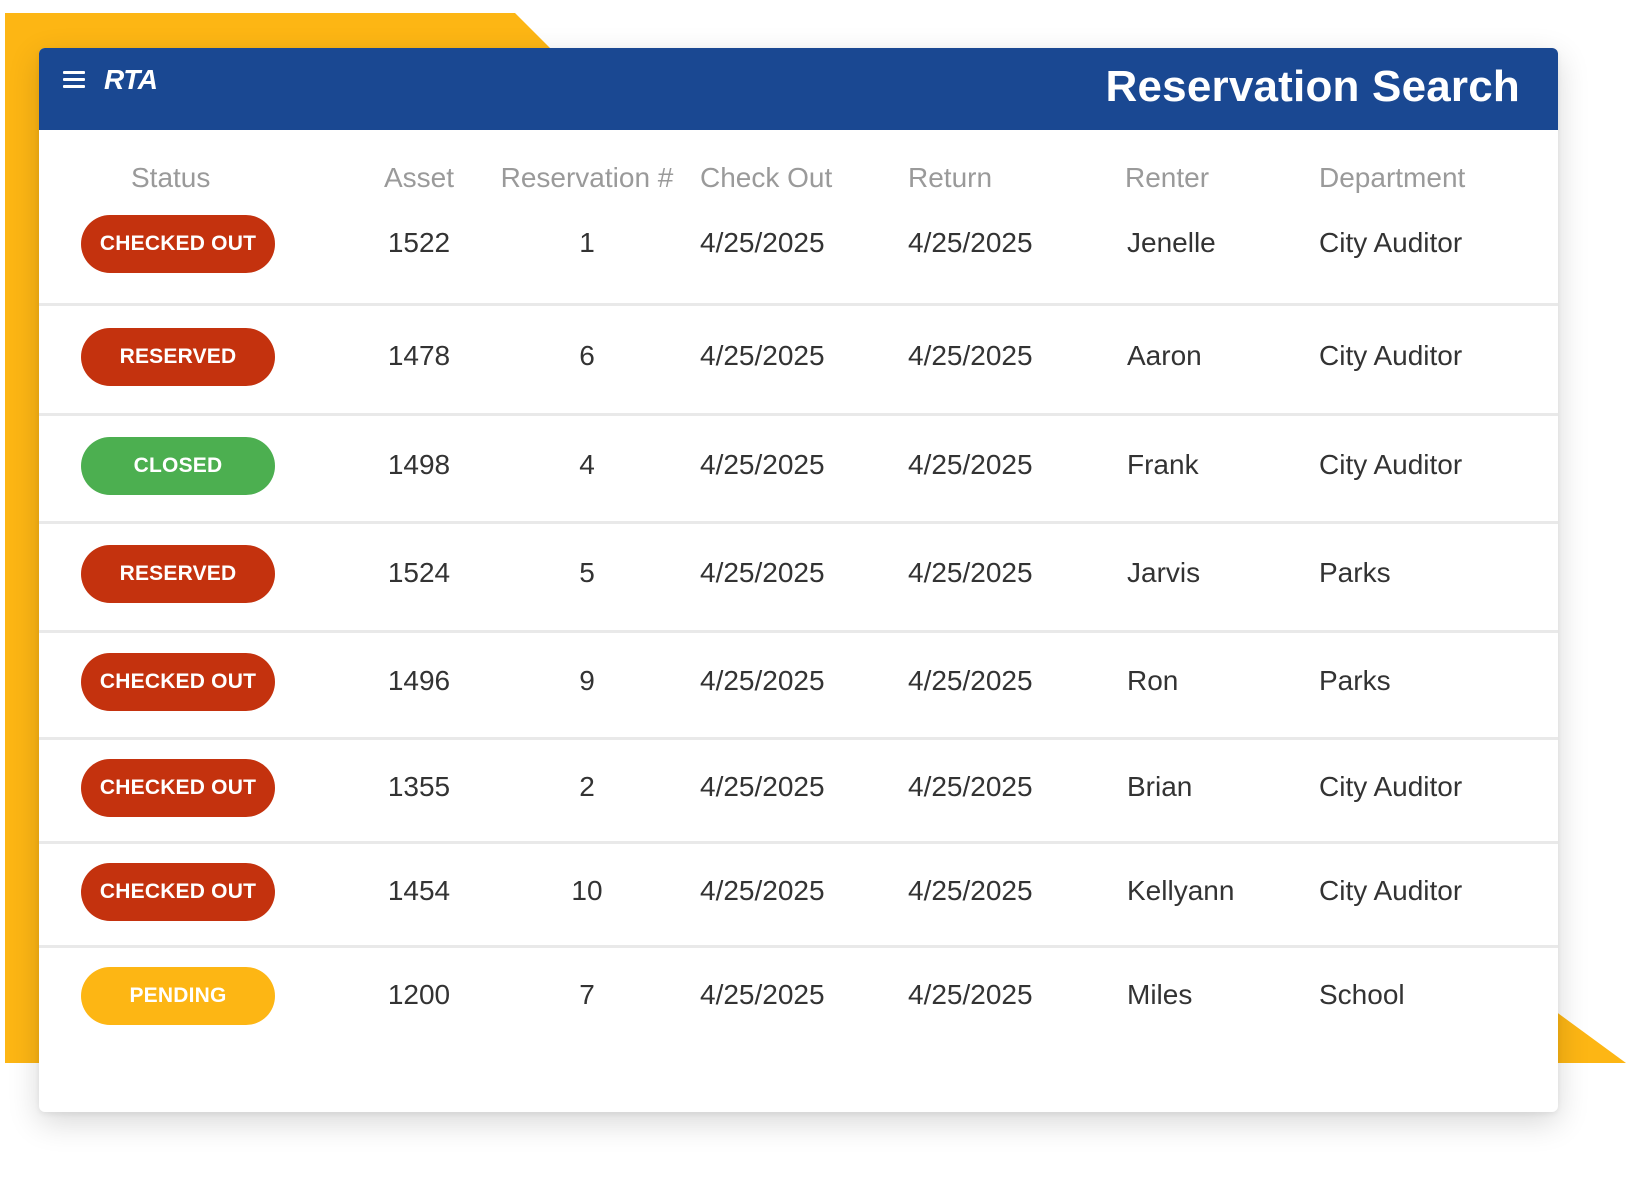 The width and height of the screenshot is (1626, 1181). What do you see at coordinates (587, 242) in the screenshot?
I see `reservation-number-cell: 1` at bounding box center [587, 242].